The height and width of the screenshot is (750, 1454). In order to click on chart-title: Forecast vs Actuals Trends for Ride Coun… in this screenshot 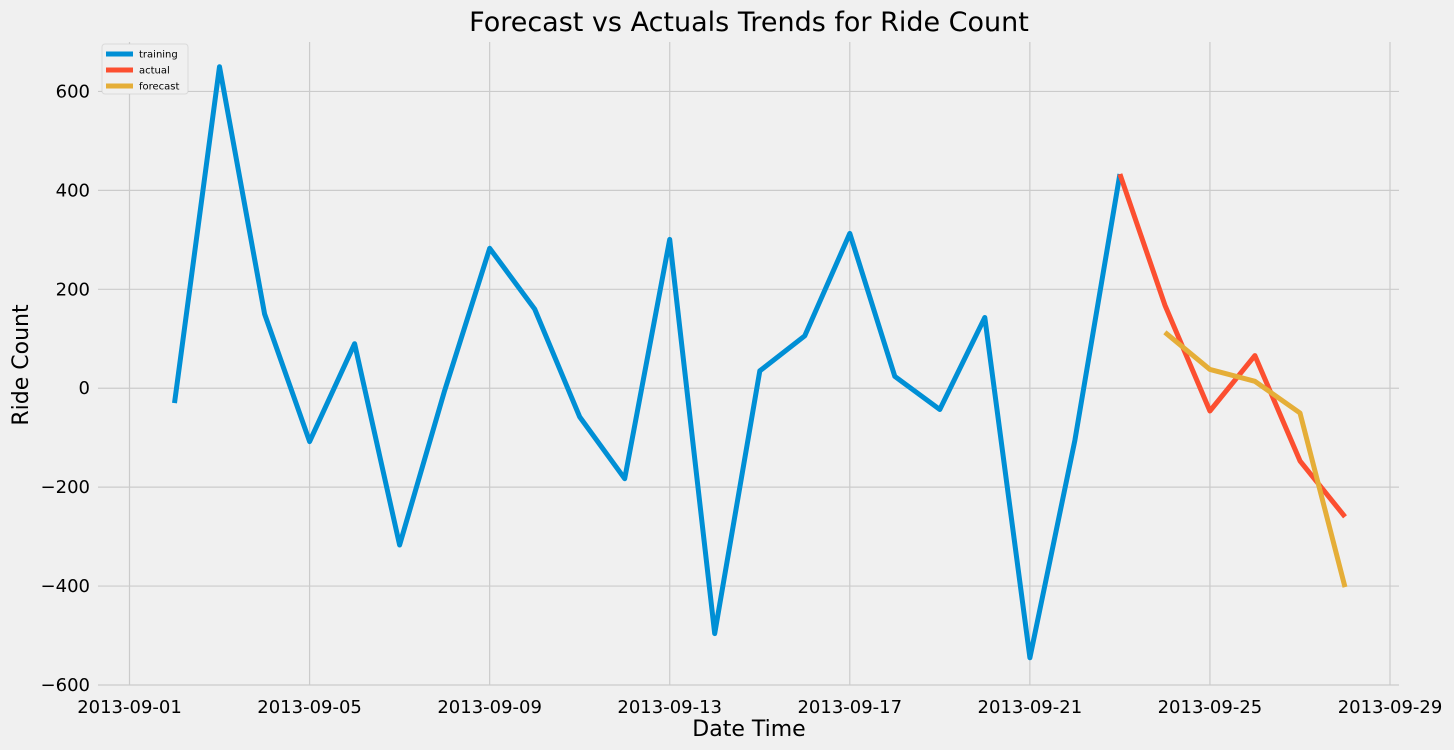, I will do `click(749, 22)`.